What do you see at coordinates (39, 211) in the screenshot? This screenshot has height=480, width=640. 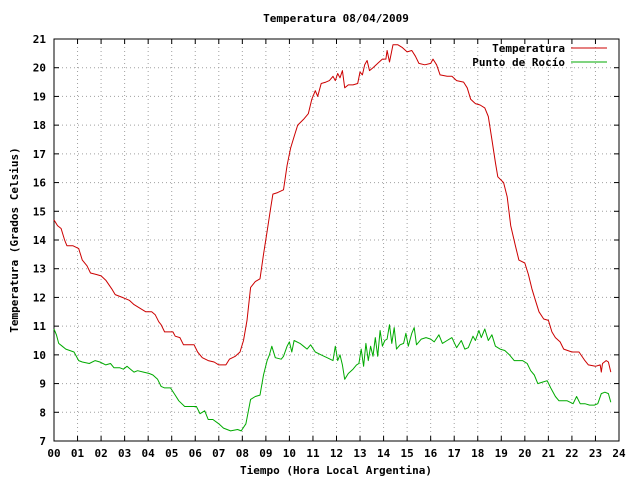 I see `y-tick-label: 15` at bounding box center [39, 211].